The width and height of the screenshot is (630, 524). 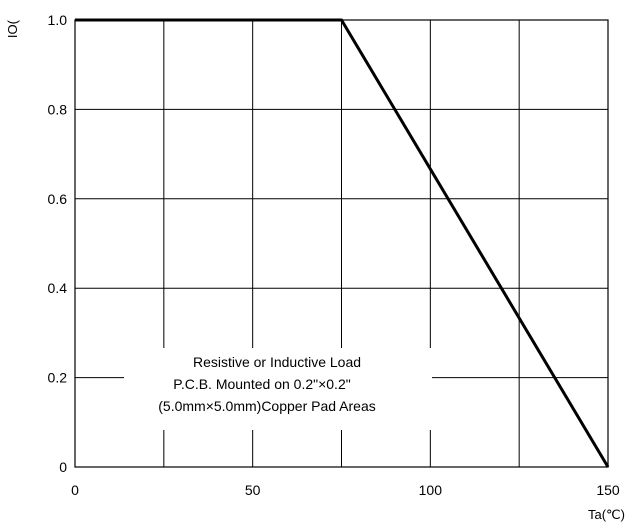 I want to click on x-tick-label: 0, so click(x=75, y=490).